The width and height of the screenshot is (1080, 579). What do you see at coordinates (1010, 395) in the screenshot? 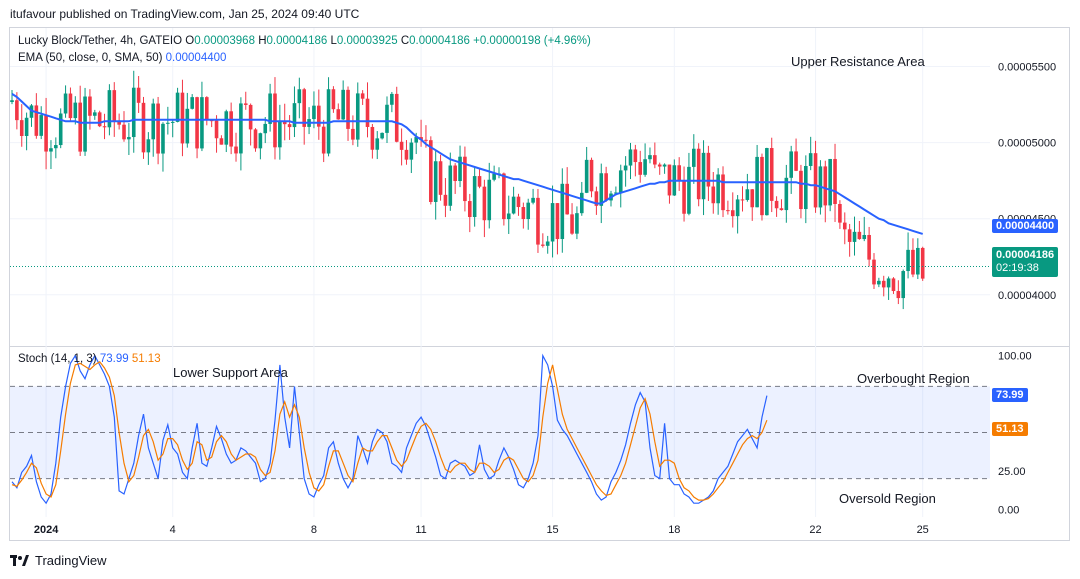
I see `stoch-k-tag: 73.99` at bounding box center [1010, 395].